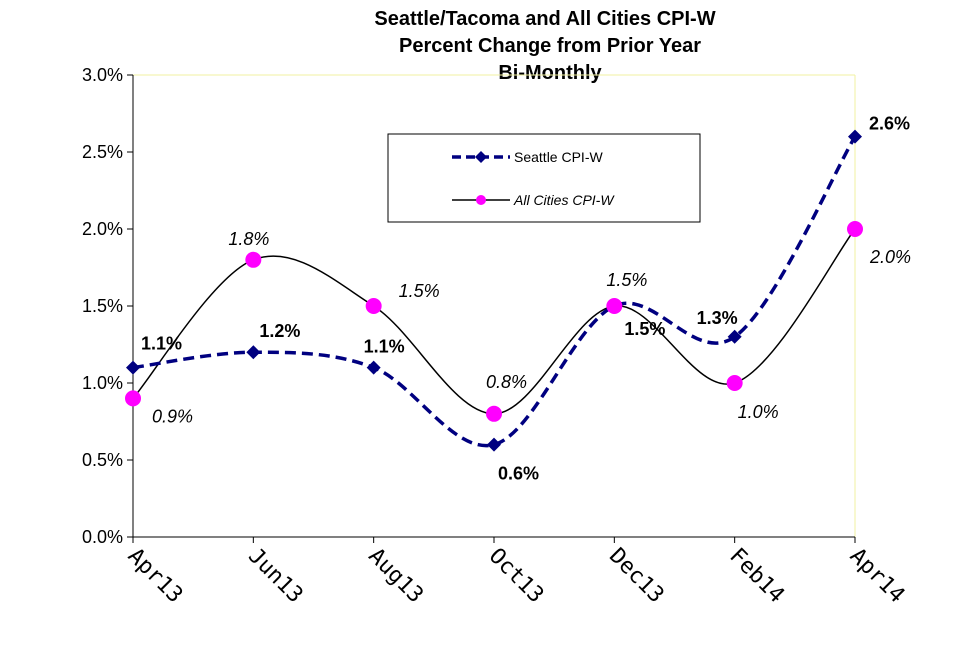 The height and width of the screenshot is (667, 975). Describe the element at coordinates (395, 576) in the screenshot. I see `x-tick-label: Aug13` at that location.